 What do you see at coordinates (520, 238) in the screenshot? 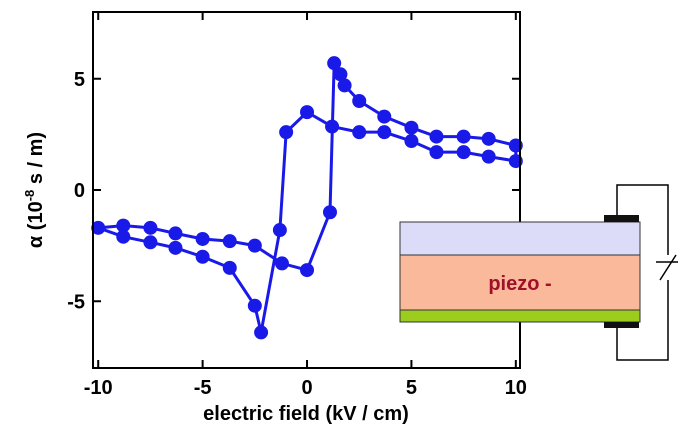
I see `layer-top` at bounding box center [520, 238].